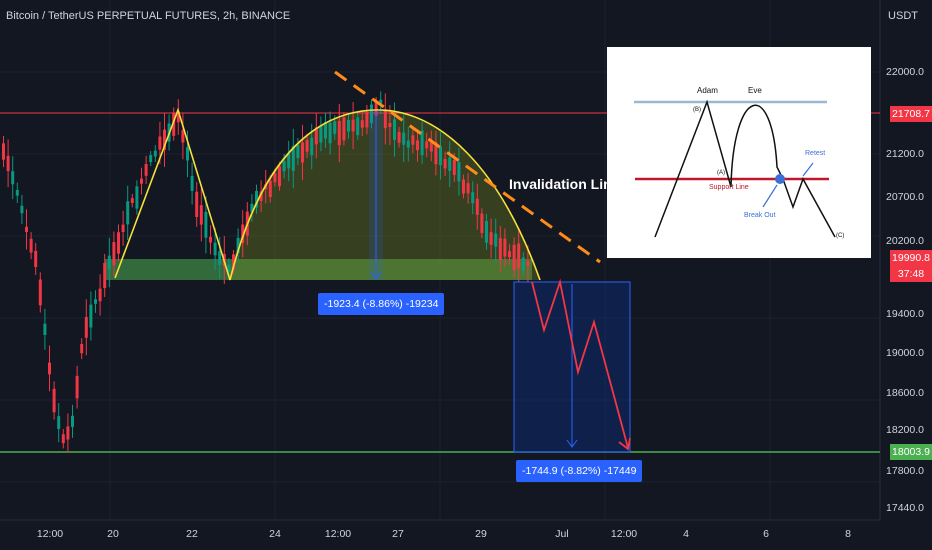 This screenshot has height=550, width=932. I want to click on adam-pattern-line, so click(172, 194).